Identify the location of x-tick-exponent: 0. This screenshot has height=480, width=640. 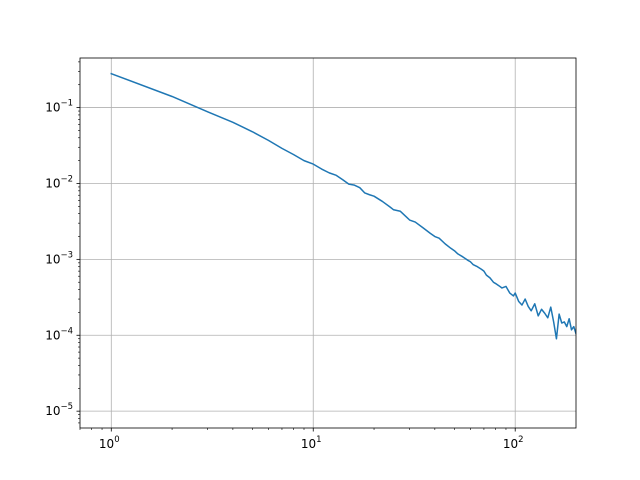
(116, 440).